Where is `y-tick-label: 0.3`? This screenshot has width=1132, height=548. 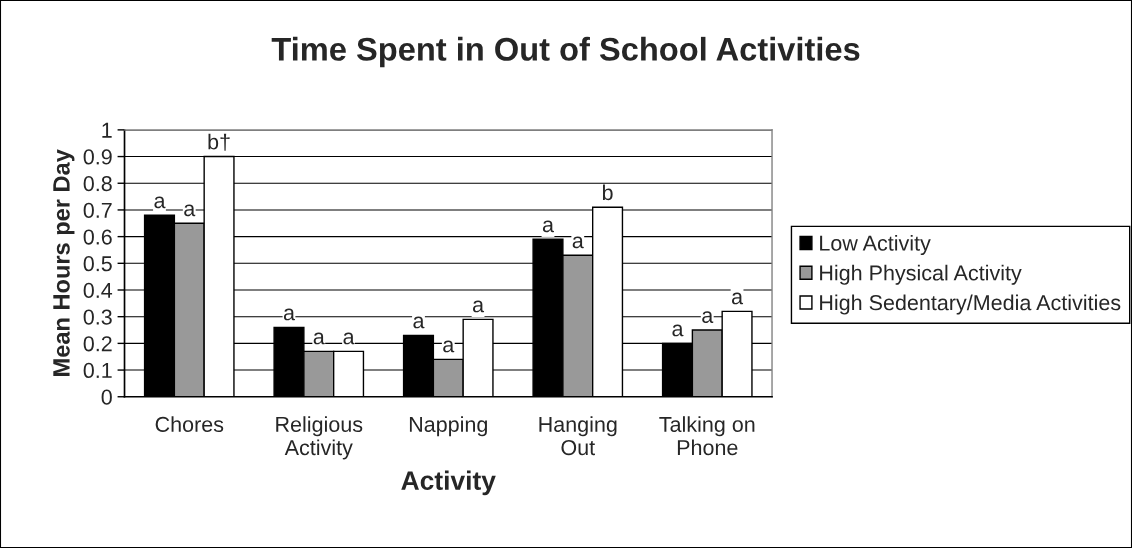
y-tick-label: 0.3 is located at coordinates (97, 317).